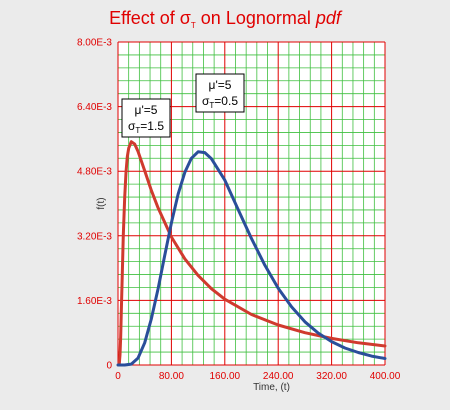  I want to click on annotation-sigma-0-5: μ'=5 σT=0.5, so click(220, 93).